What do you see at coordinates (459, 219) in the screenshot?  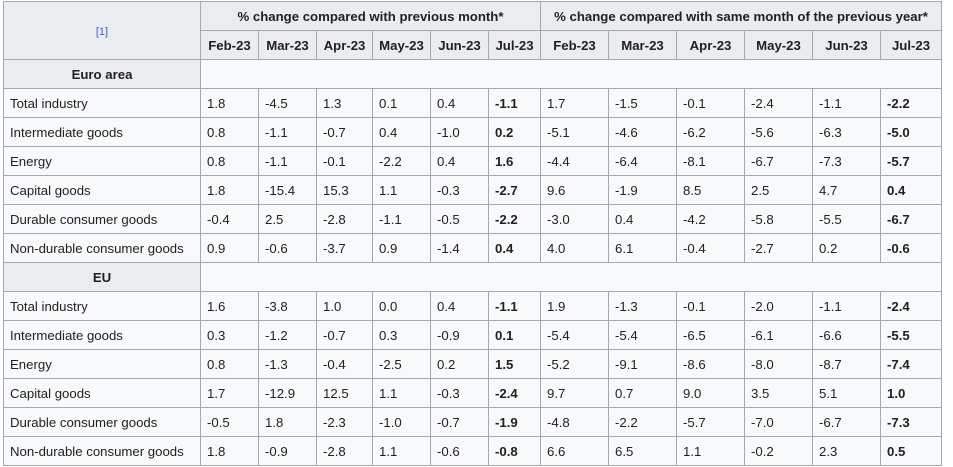 I see `value-cell: -0.5` at bounding box center [459, 219].